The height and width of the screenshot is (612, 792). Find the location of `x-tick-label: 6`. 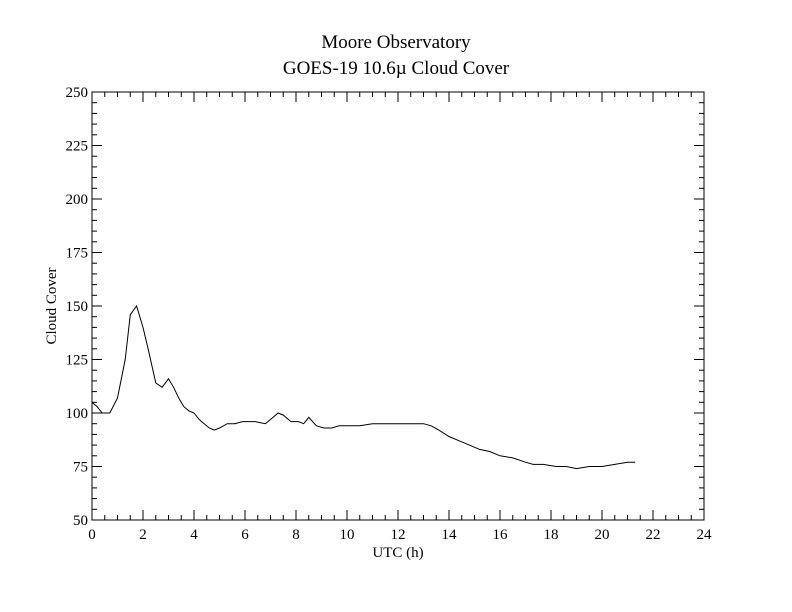

x-tick-label: 6 is located at coordinates (245, 535).